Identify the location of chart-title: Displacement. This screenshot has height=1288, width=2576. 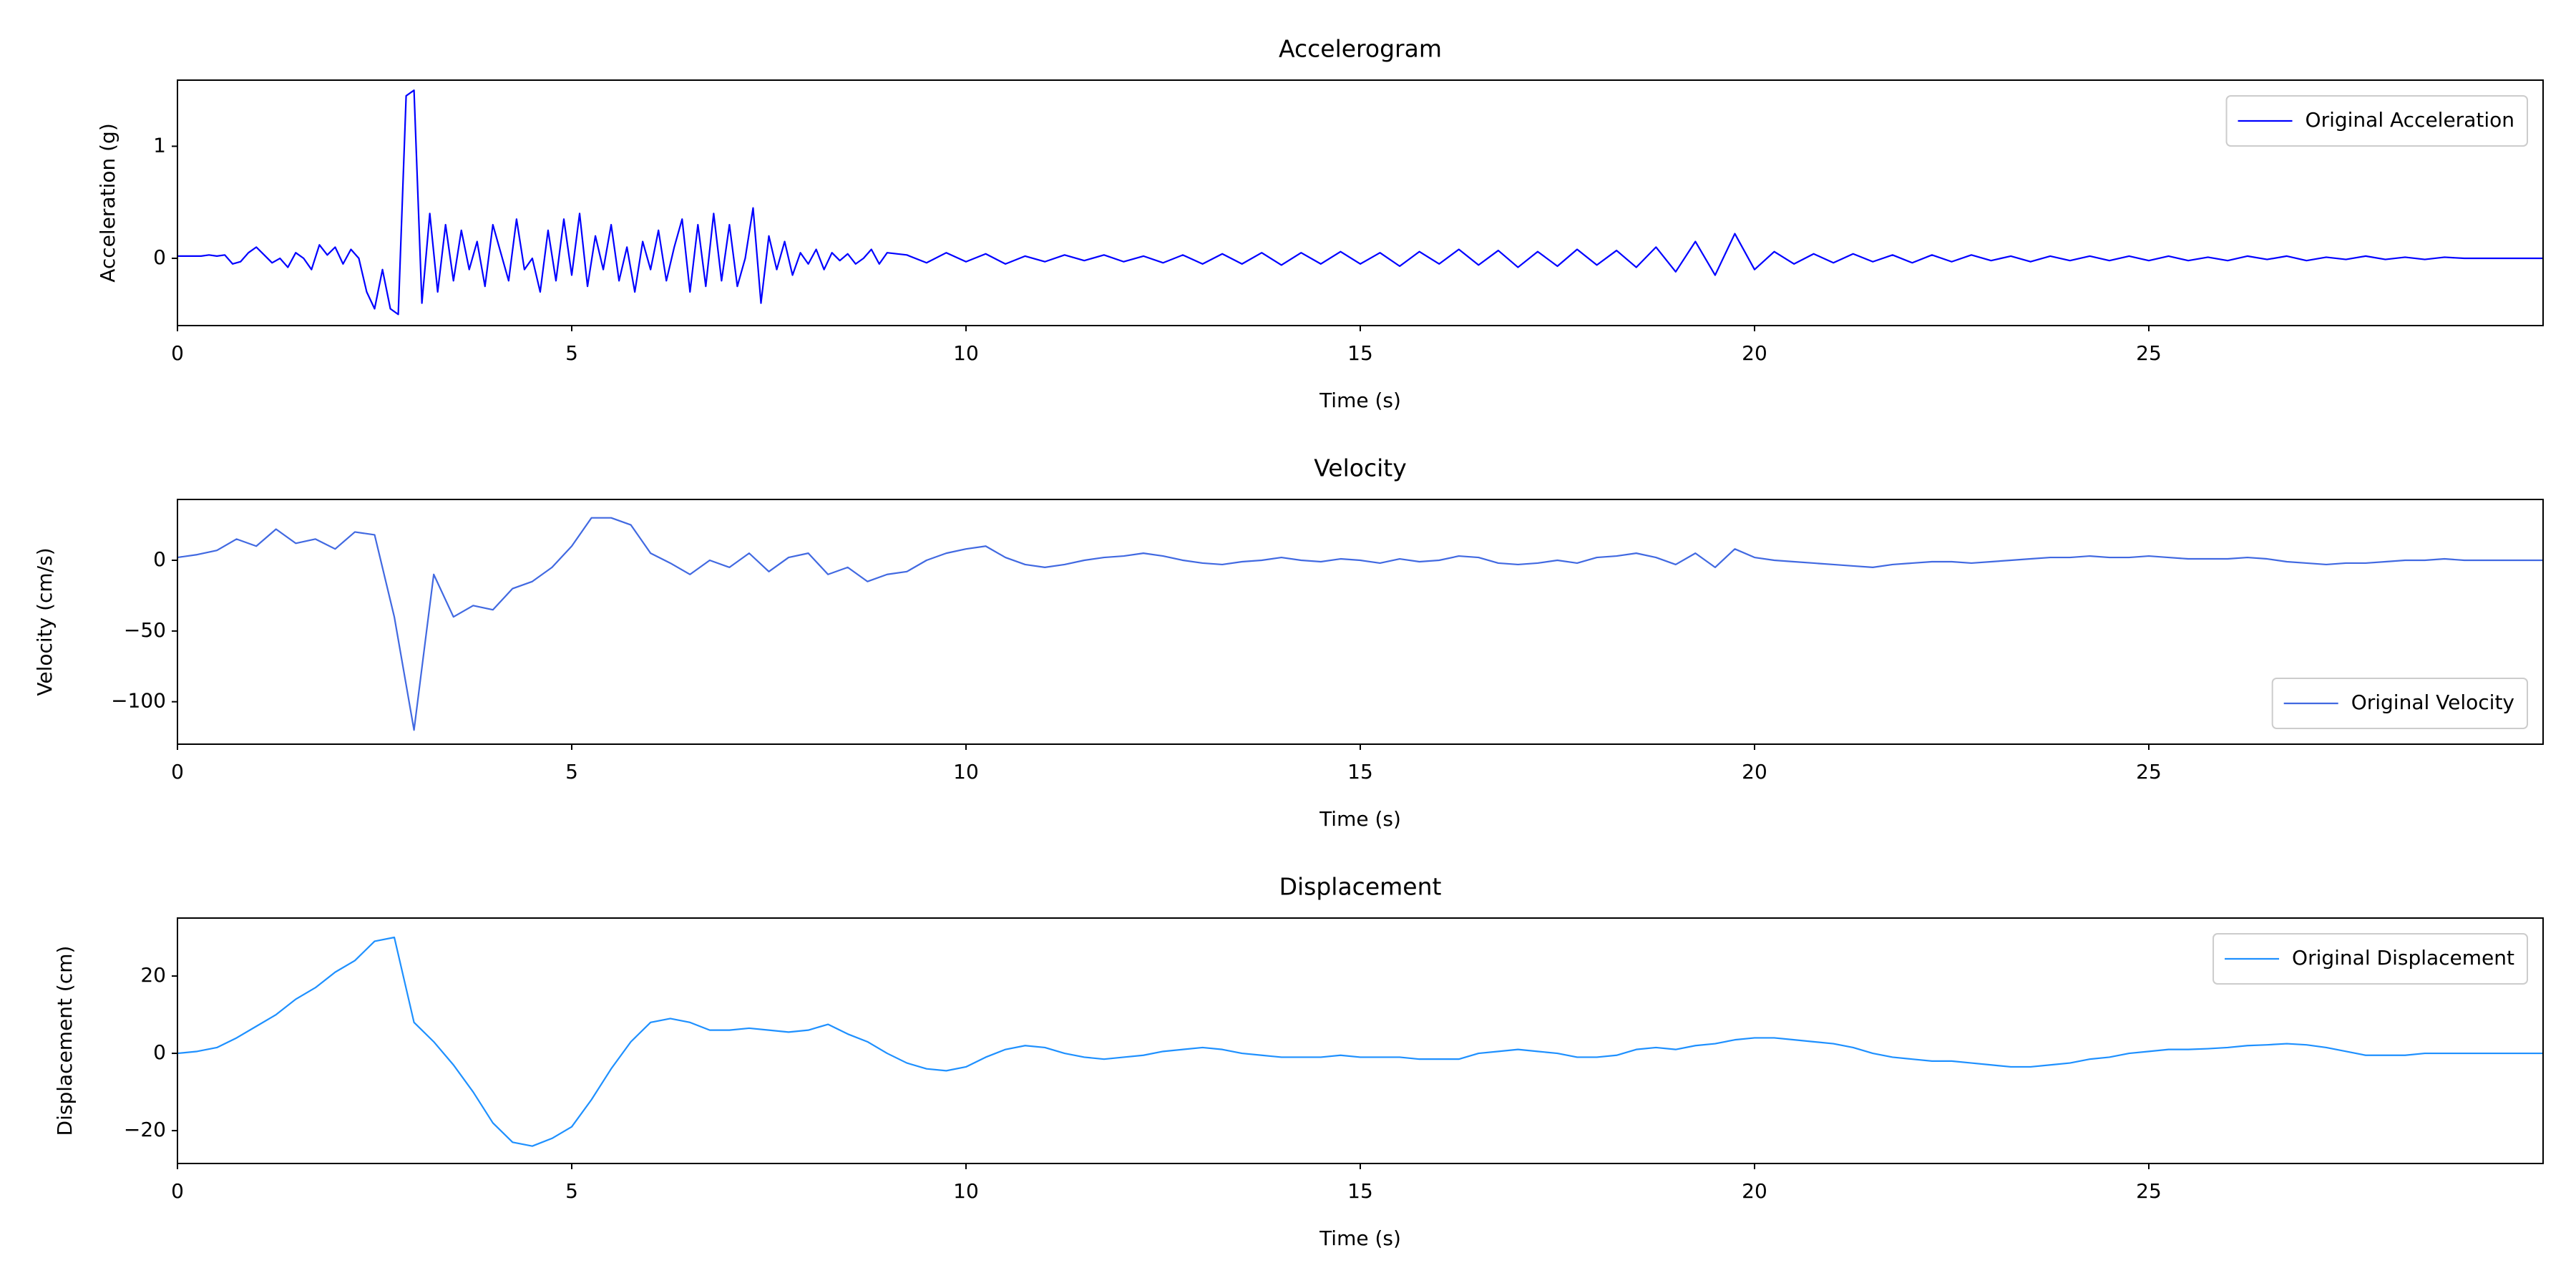
(1360, 887).